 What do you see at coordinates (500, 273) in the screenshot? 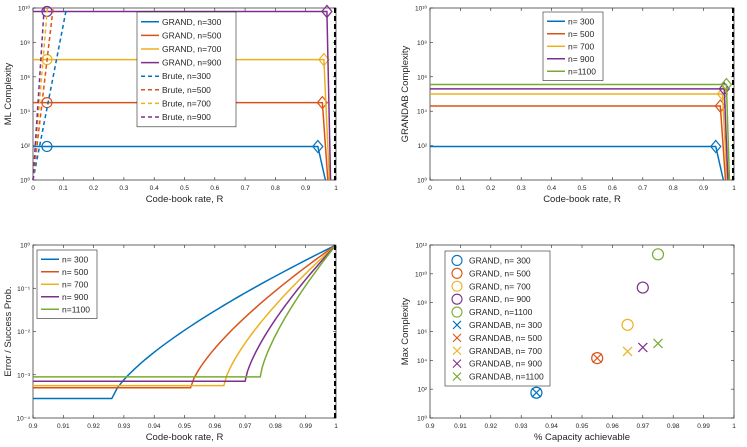
I see `legend-label: GRAND, n= 500` at bounding box center [500, 273].